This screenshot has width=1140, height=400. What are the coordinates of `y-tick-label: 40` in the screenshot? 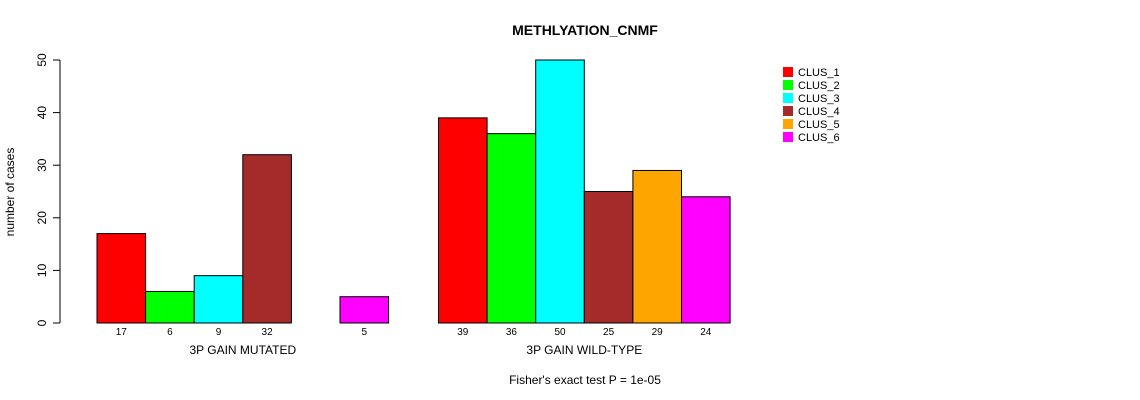 It's located at (42, 113).